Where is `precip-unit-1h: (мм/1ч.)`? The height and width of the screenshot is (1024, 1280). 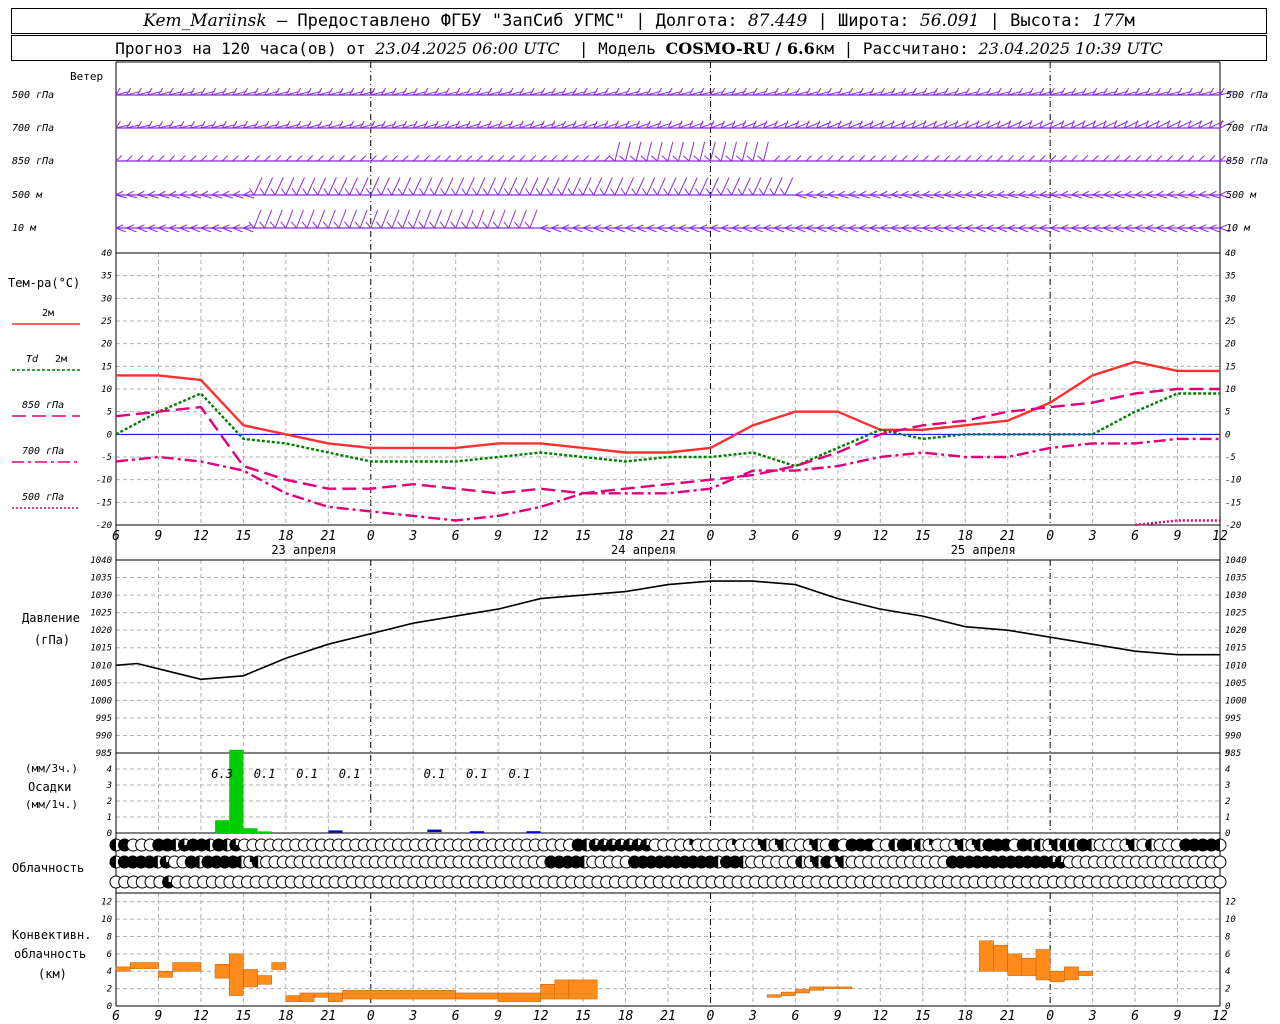
precip-unit-1h: (мм/1ч.) is located at coordinates (51, 804).